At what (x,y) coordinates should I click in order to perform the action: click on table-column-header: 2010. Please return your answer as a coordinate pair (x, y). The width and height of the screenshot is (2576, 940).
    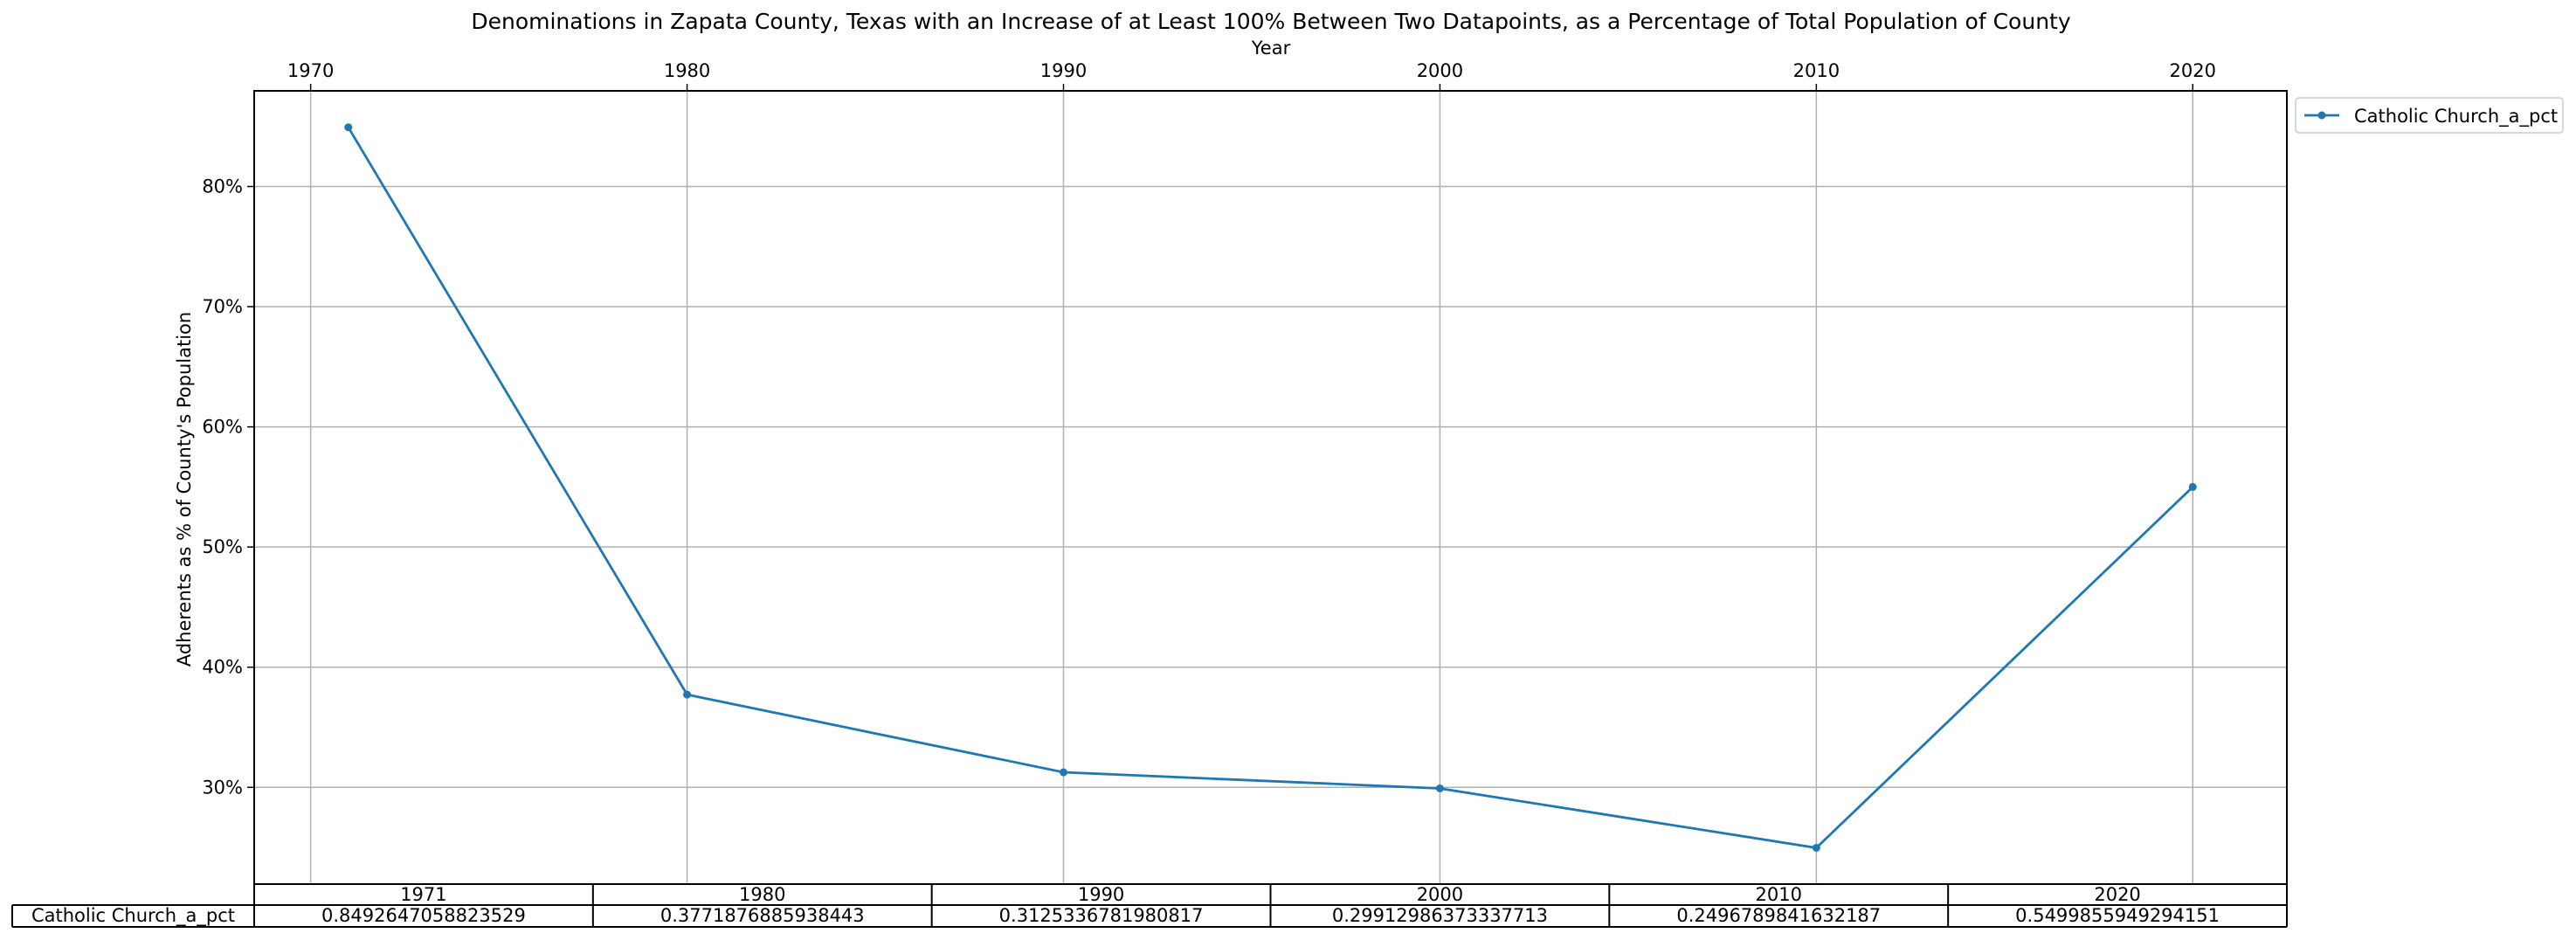
    Looking at the image, I should click on (1779, 894).